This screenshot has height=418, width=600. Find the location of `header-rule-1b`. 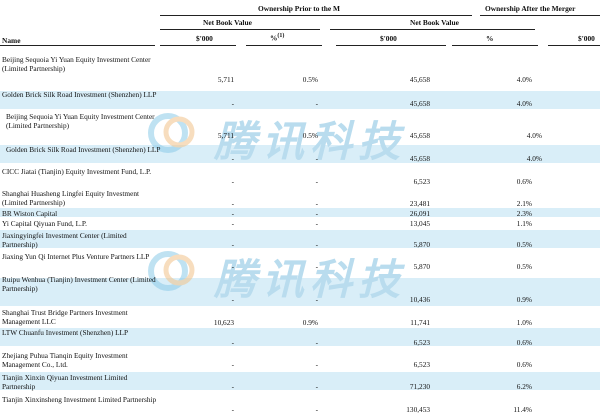

header-rule-1b is located at coordinates (540, 15).